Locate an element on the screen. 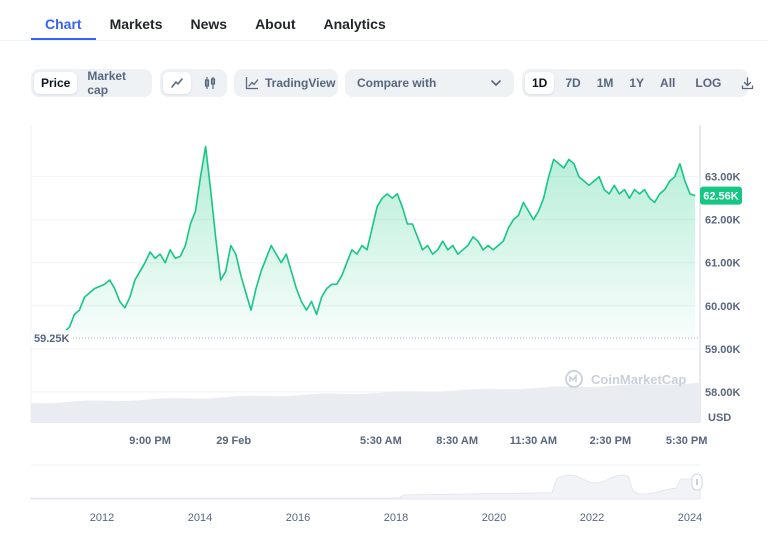 The width and height of the screenshot is (768, 535). navigator-year-label: 2012 is located at coordinates (102, 518).